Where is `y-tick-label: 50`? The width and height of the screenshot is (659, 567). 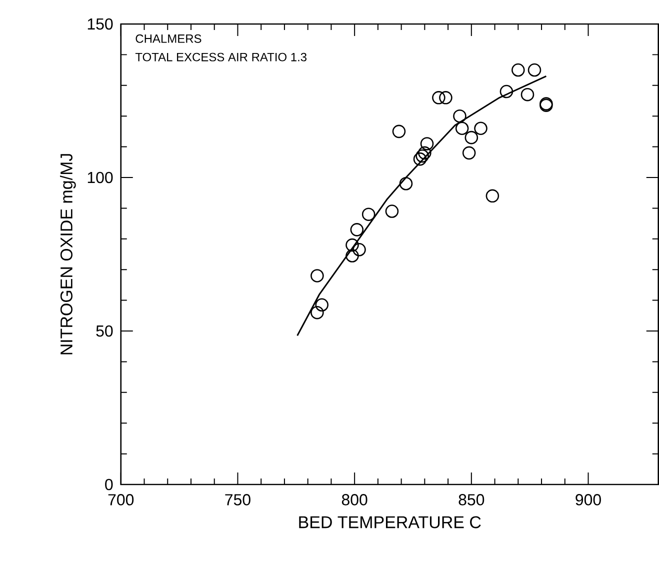
y-tick-label: 50 is located at coordinates (104, 330).